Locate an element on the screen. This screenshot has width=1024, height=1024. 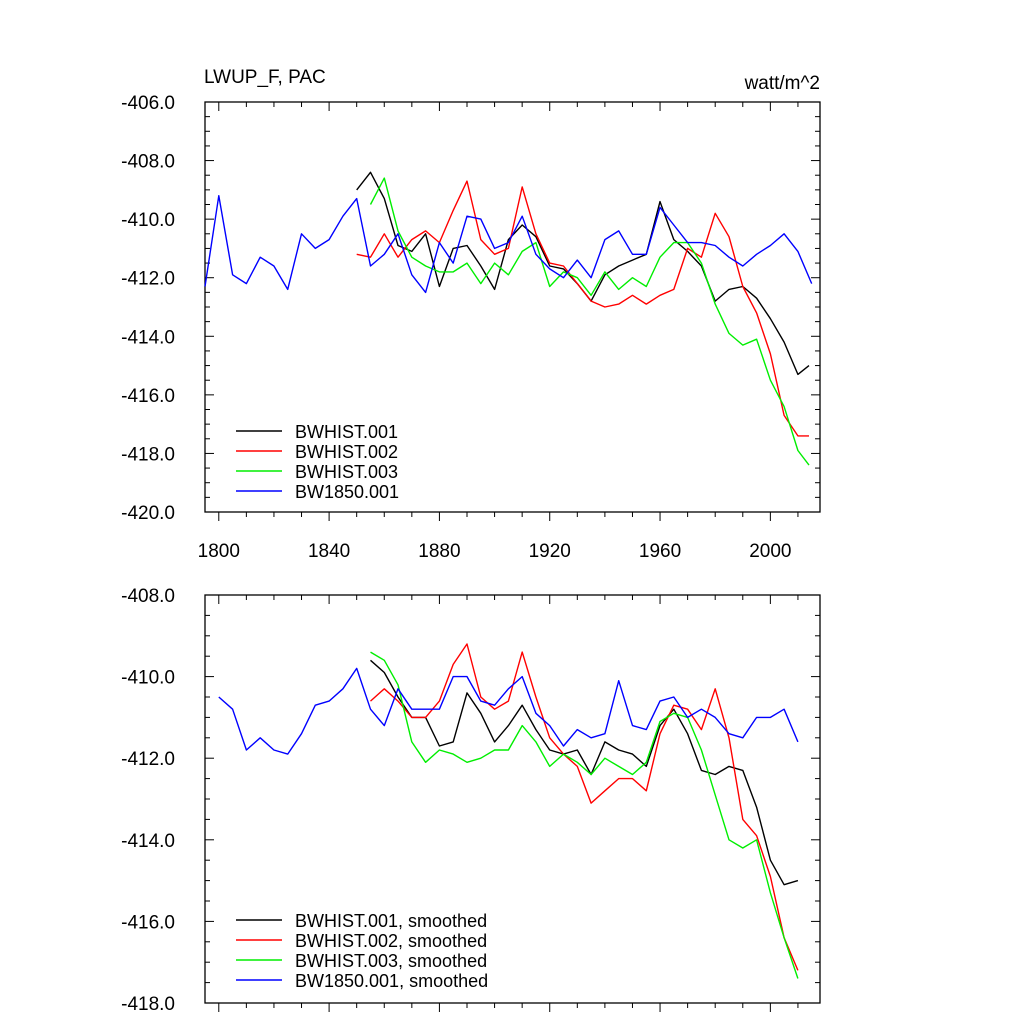
legend-label: BWHIST.001 is located at coordinates (346, 432).